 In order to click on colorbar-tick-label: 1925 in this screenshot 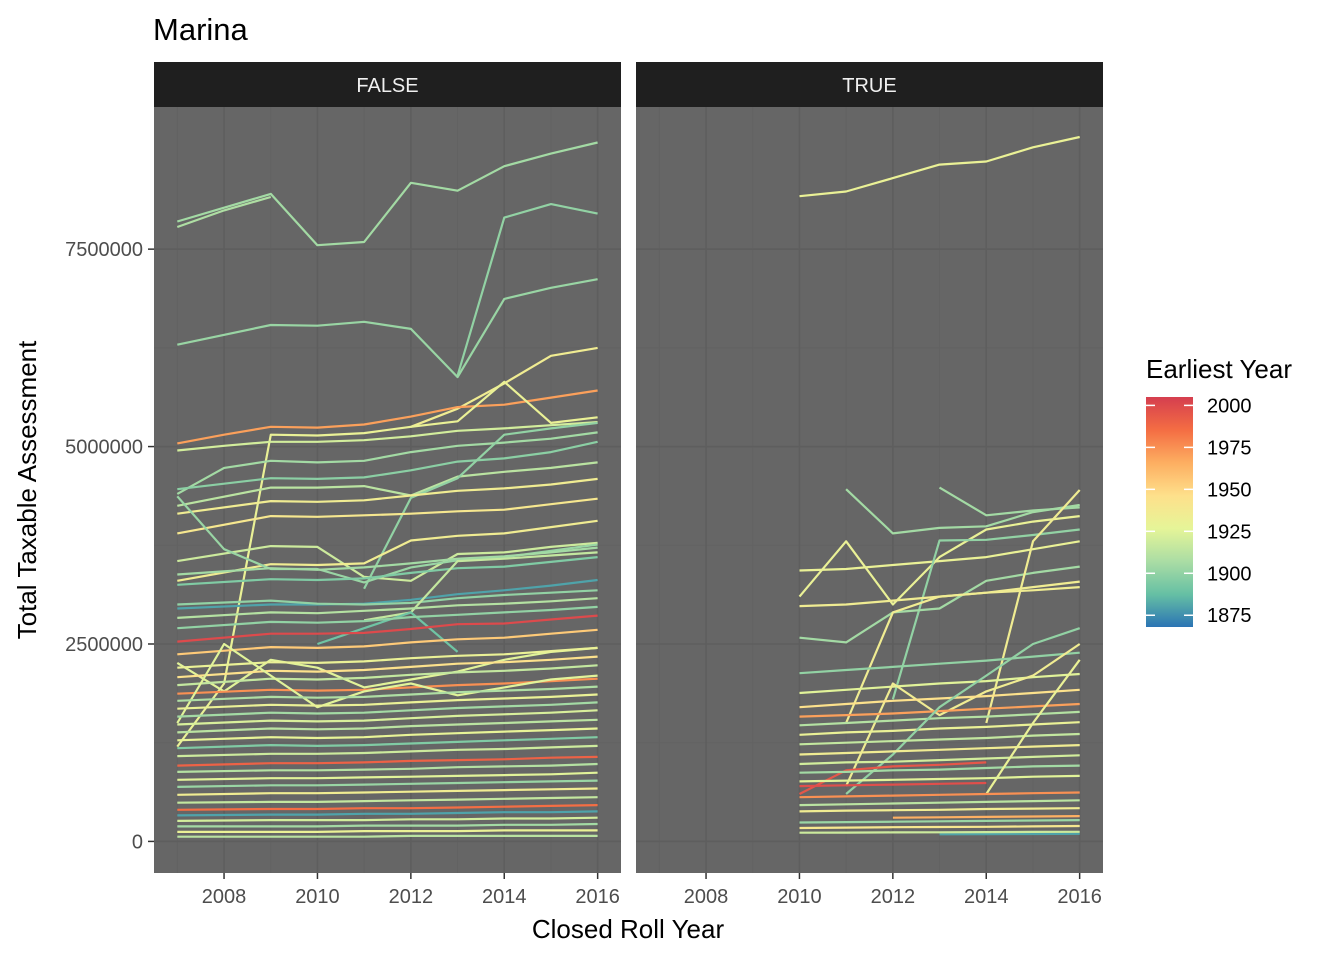, I will do `click(1229, 532)`.